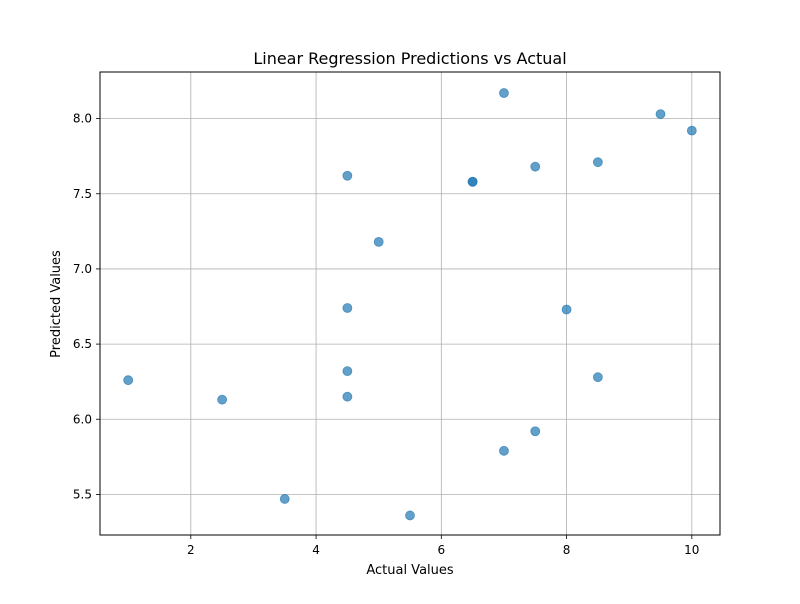  What do you see at coordinates (567, 550) in the screenshot?
I see `x-tick-label: 8` at bounding box center [567, 550].